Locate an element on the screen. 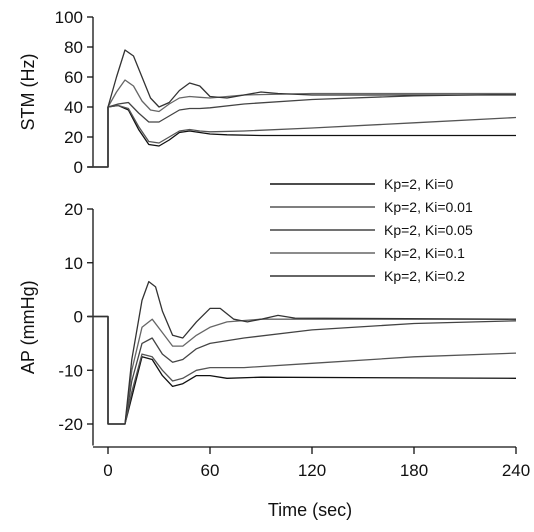 The width and height of the screenshot is (534, 532). x-tick-label: 180 is located at coordinates (414, 470).